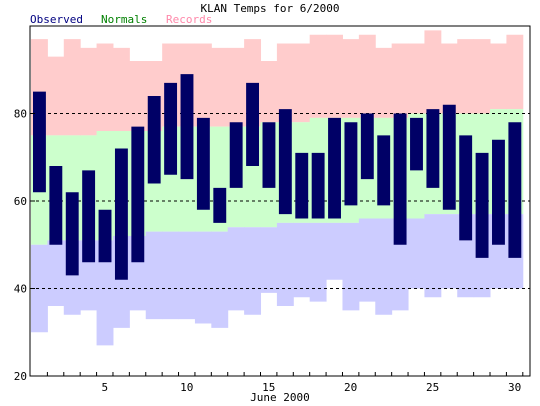 This screenshot has height=406, width=540. Describe the element at coordinates (268, 387) in the screenshot. I see `x-tick-label: 15` at that location.